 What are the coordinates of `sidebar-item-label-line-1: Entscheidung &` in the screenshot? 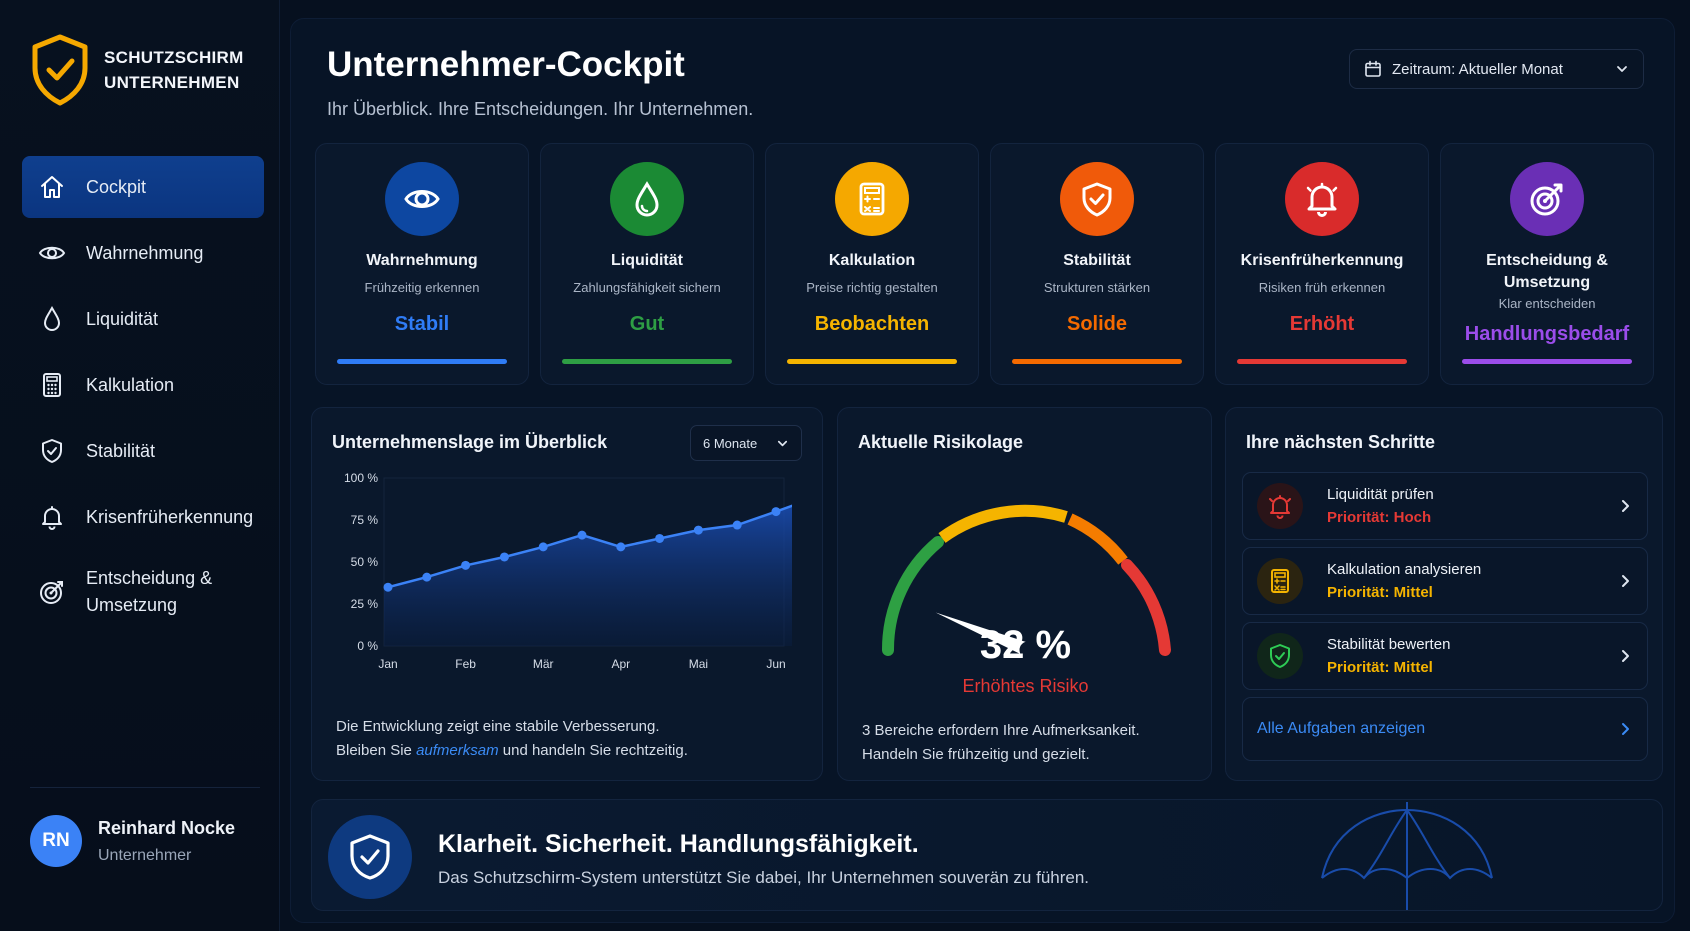 It's located at (149, 578).